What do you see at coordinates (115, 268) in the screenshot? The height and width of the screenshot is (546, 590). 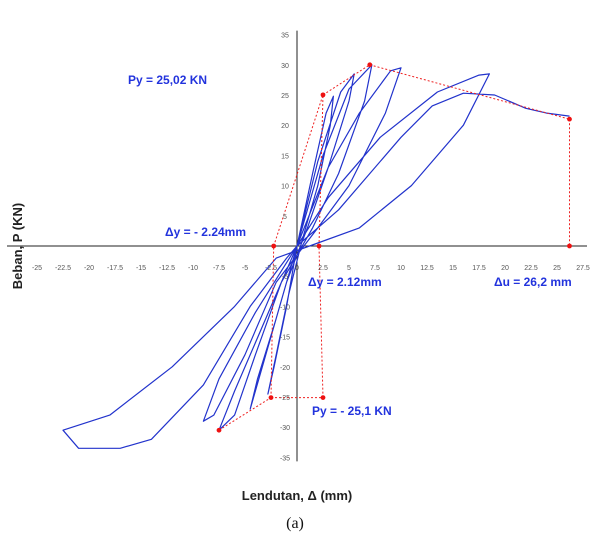 I see `x-tick-label-3: -17.5` at bounding box center [115, 268].